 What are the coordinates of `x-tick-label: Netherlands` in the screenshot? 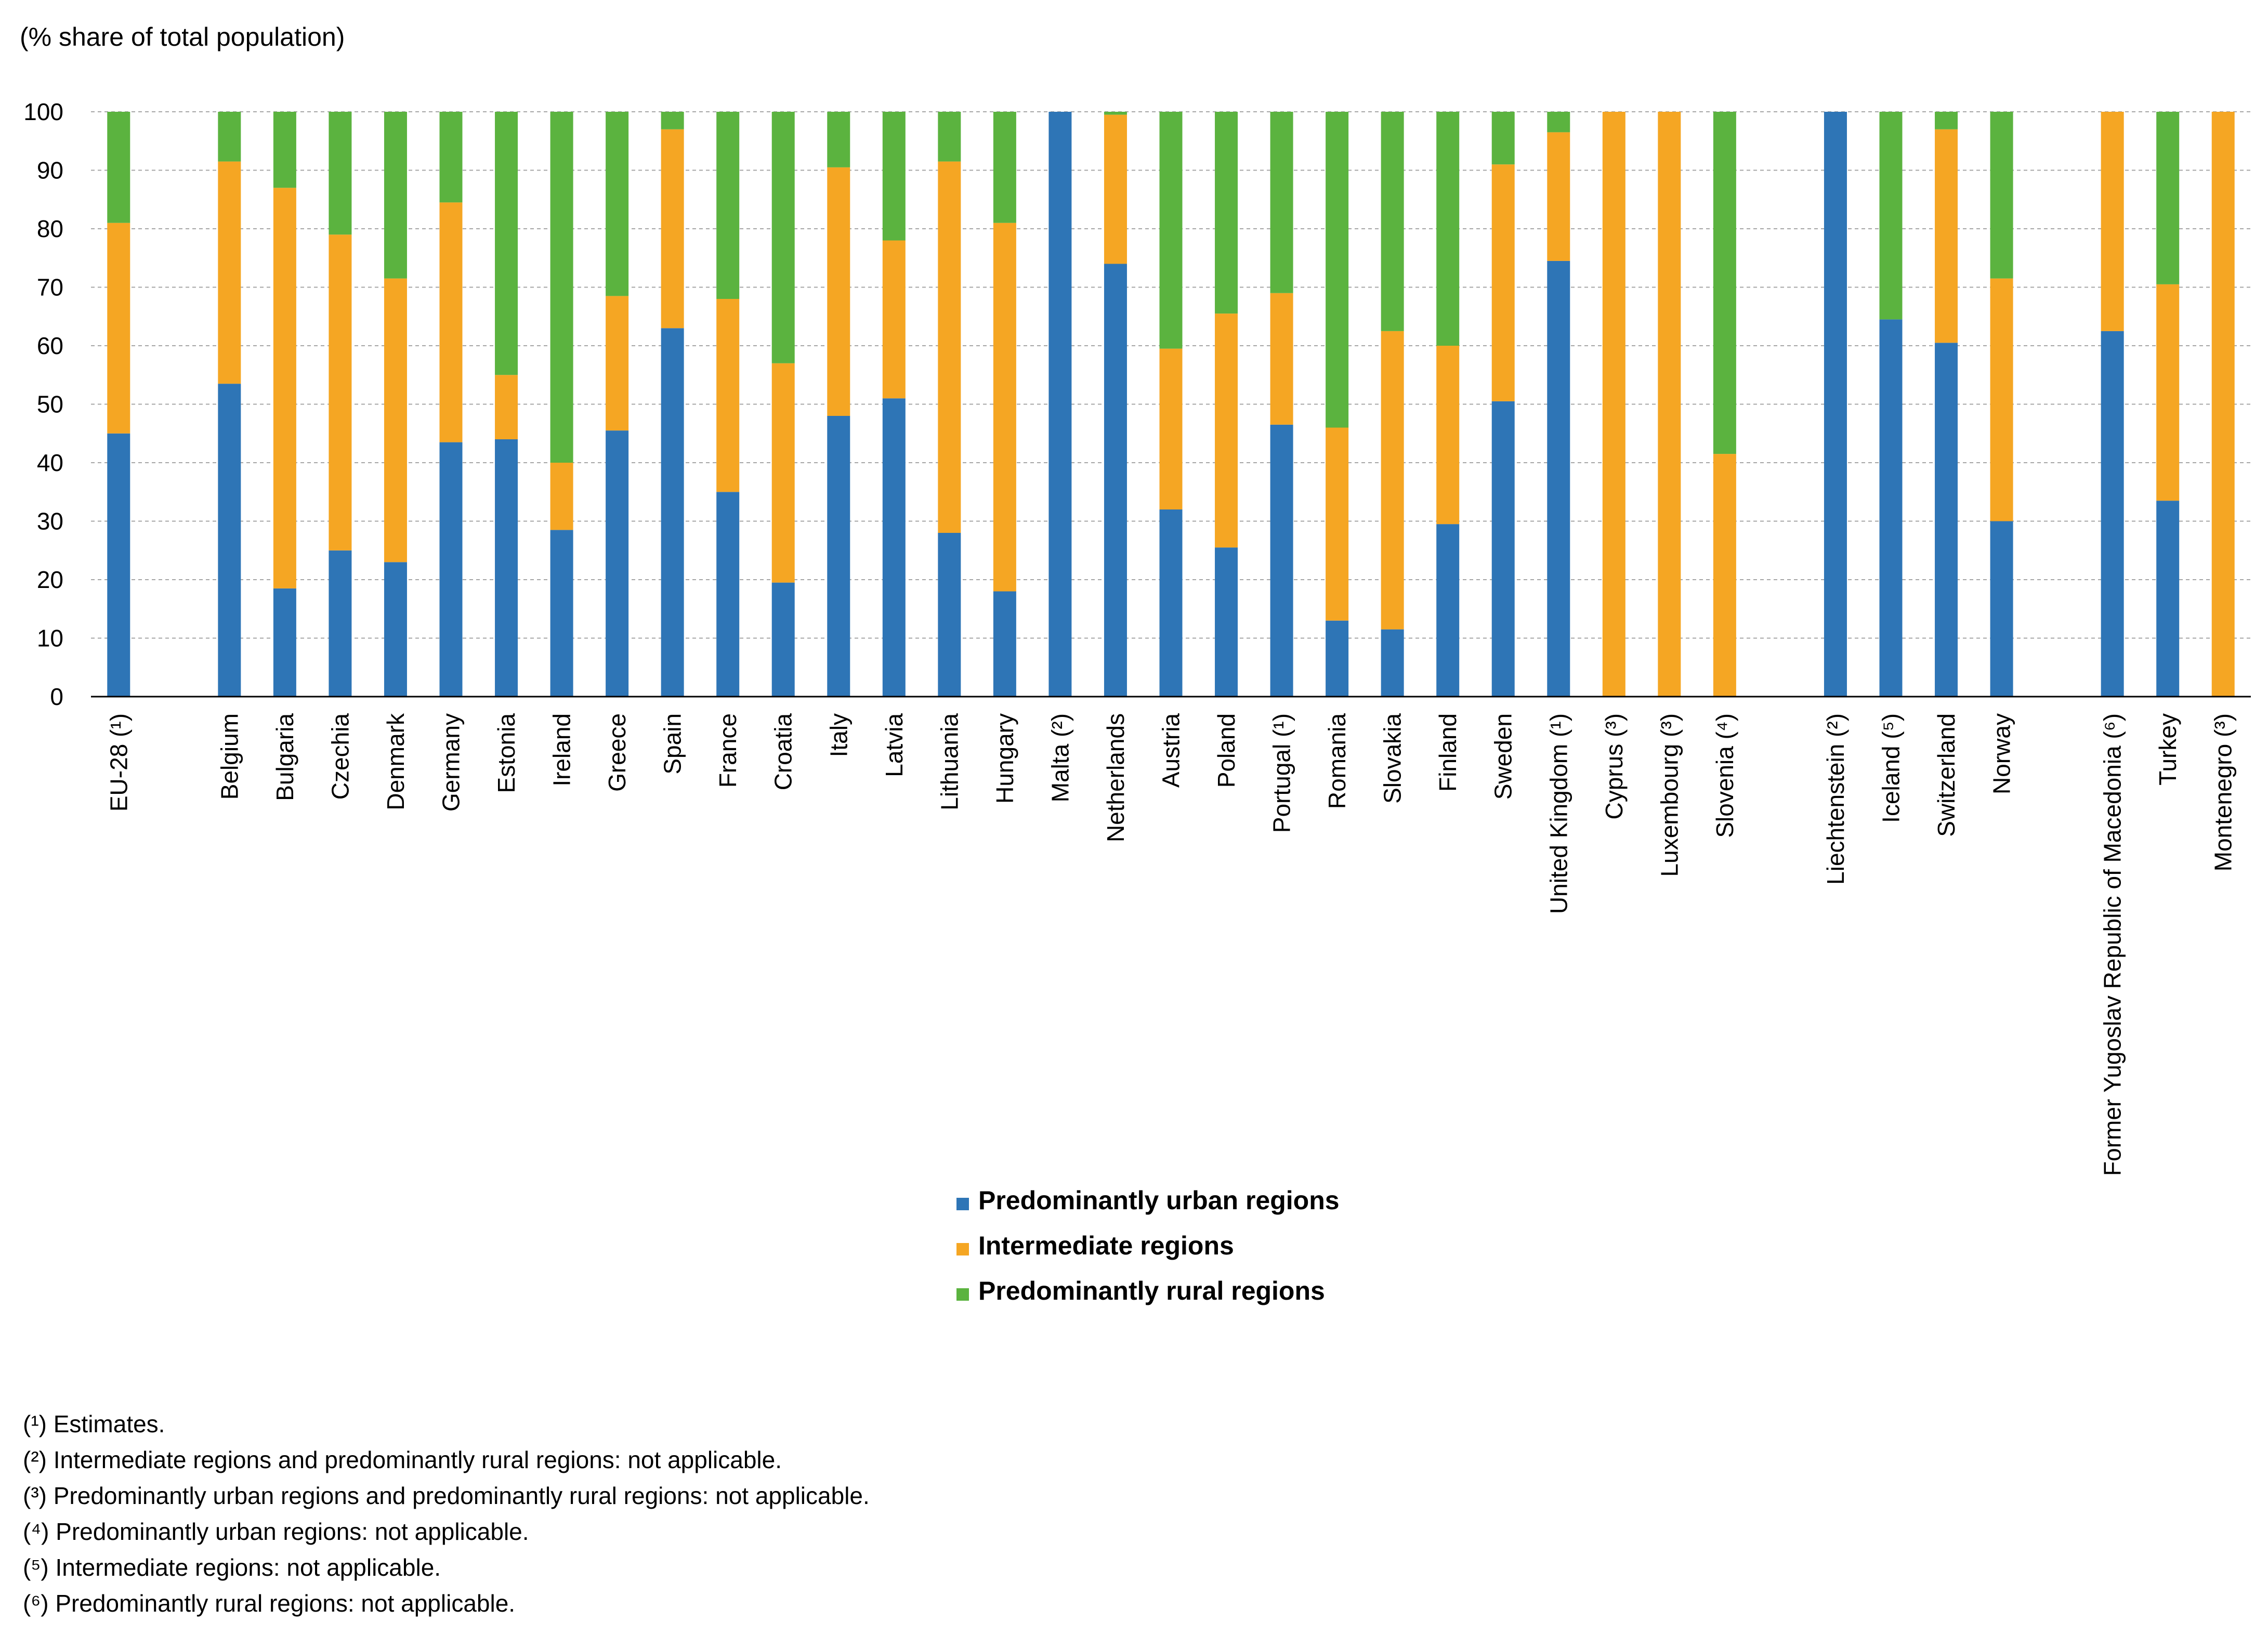 It's located at (1116, 777).